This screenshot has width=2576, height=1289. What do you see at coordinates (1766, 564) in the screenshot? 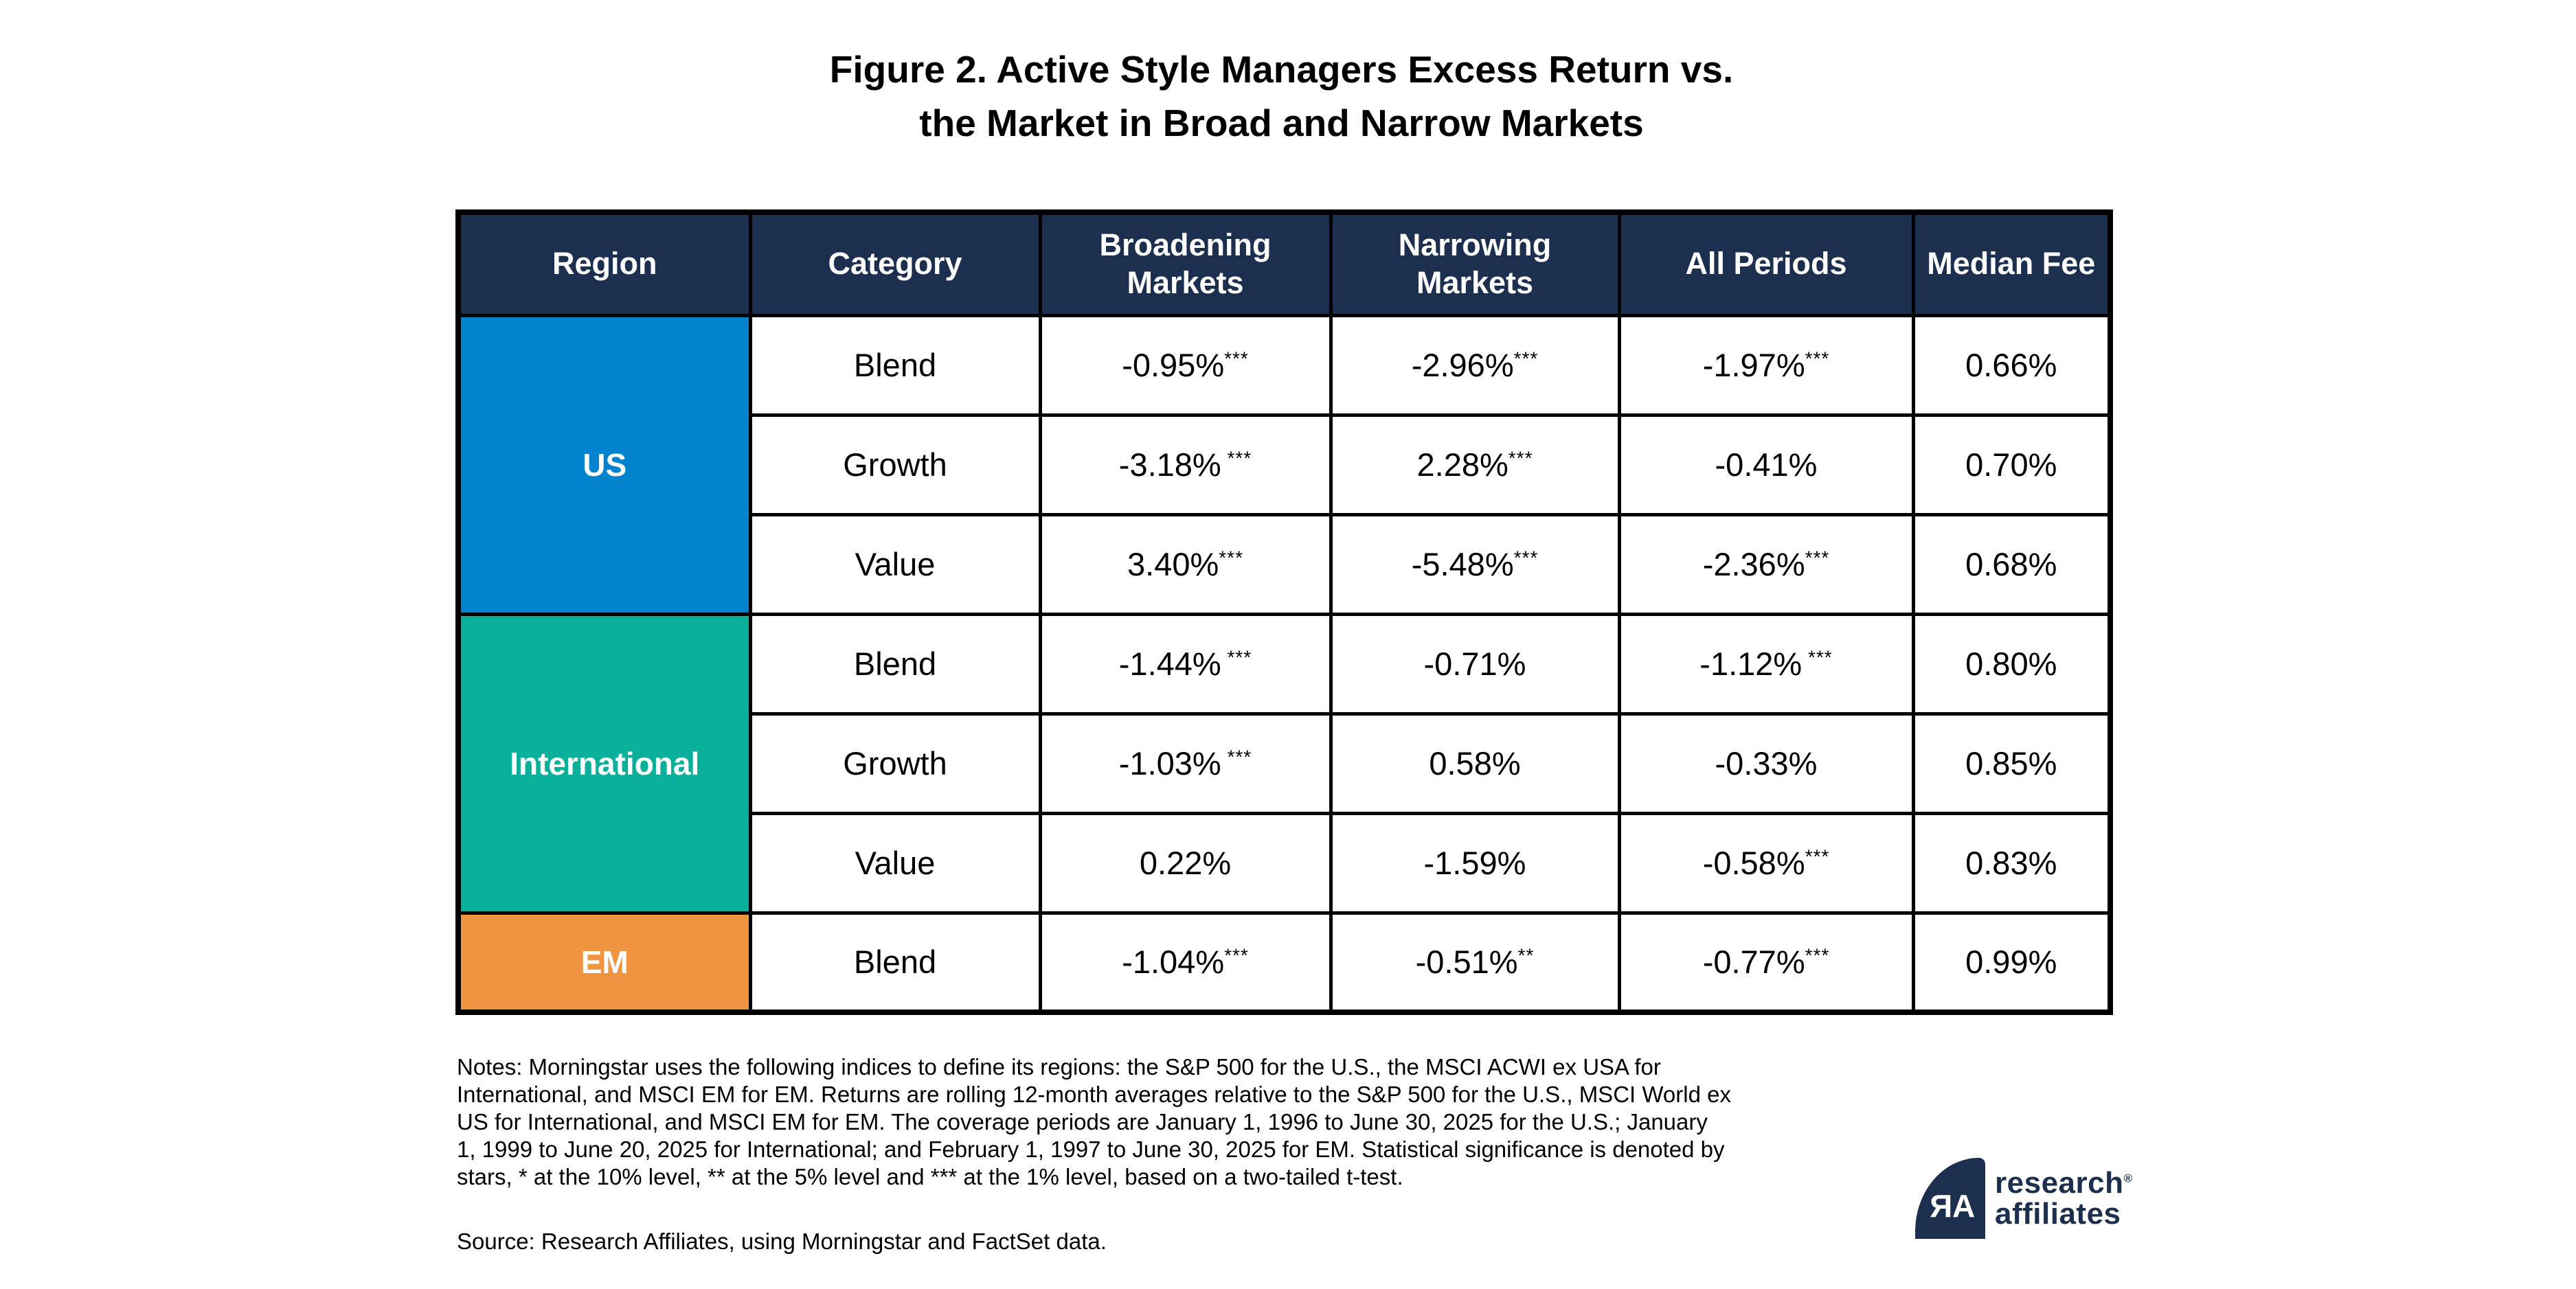
I see `value-cell: -2.36%***` at bounding box center [1766, 564].